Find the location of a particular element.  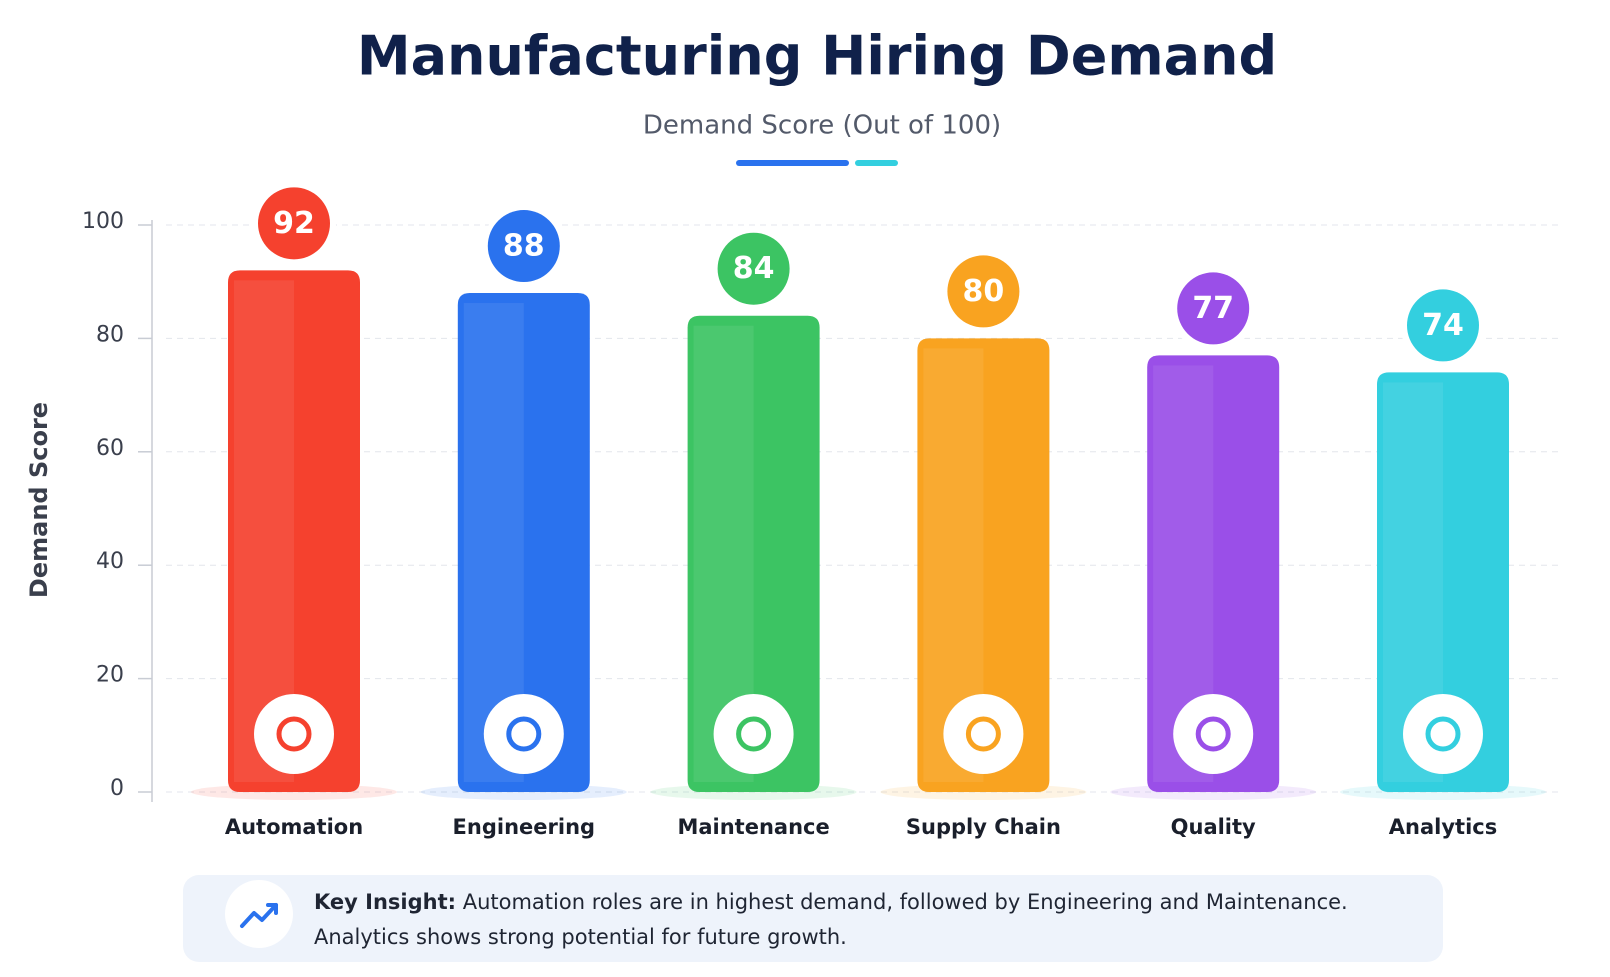

x-tick-label: Analytics is located at coordinates (1443, 827).